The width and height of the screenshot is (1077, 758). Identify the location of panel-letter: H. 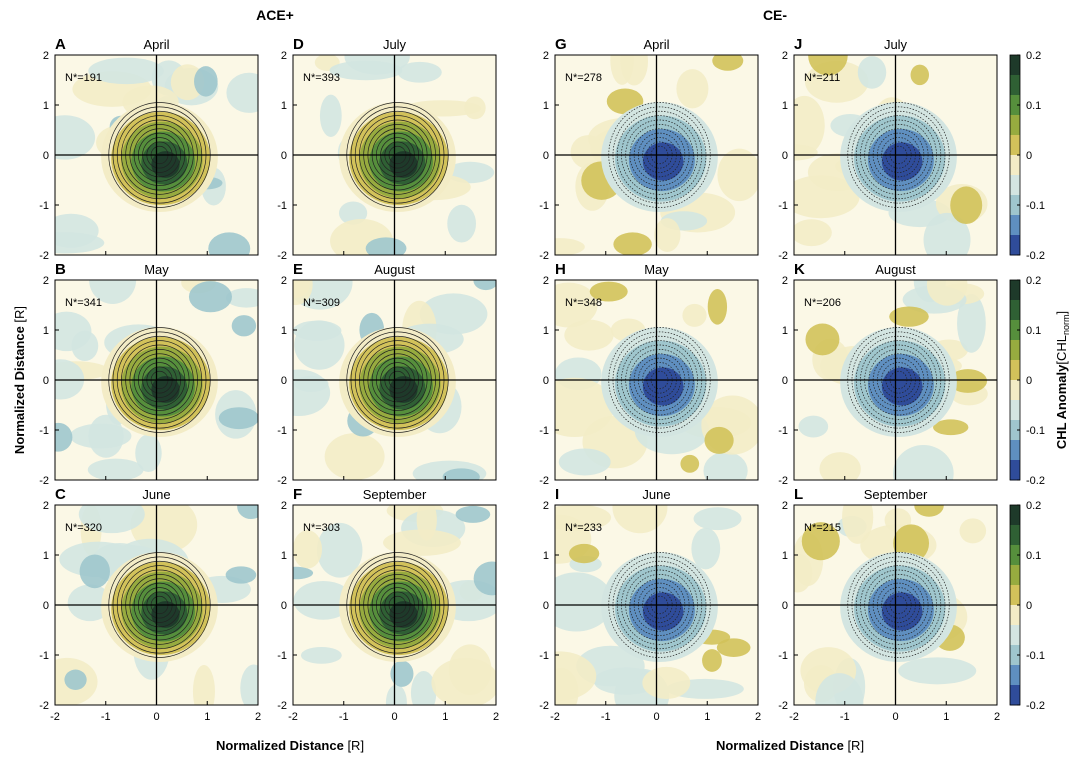
(560, 269).